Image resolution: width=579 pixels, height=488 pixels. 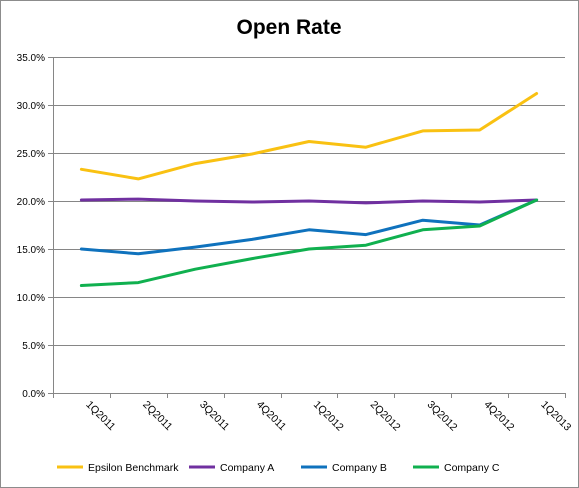 I want to click on x-tick-label: 3Q2012, so click(x=442, y=416).